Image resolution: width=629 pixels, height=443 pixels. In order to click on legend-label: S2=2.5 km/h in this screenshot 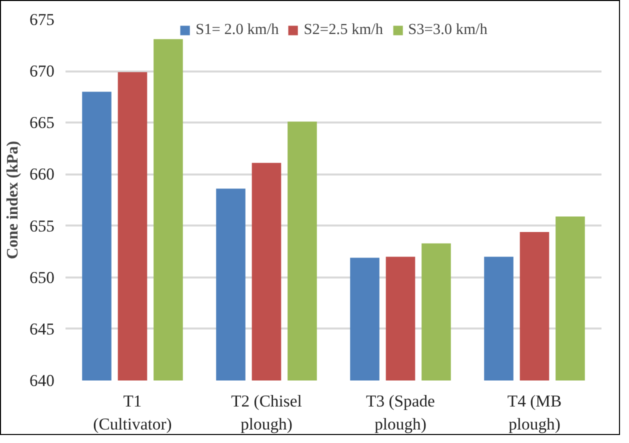, I will do `click(344, 30)`.